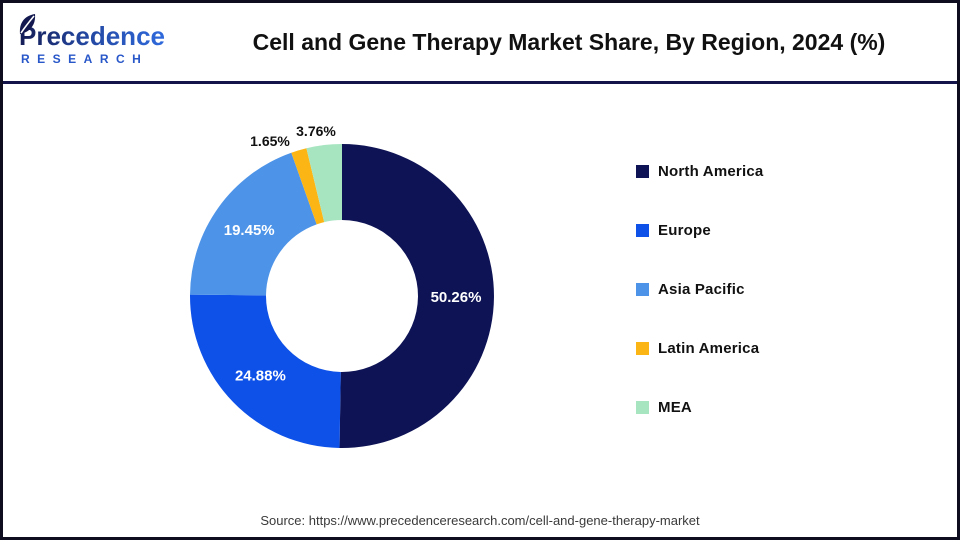  I want to click on slice-mea, so click(324, 183).